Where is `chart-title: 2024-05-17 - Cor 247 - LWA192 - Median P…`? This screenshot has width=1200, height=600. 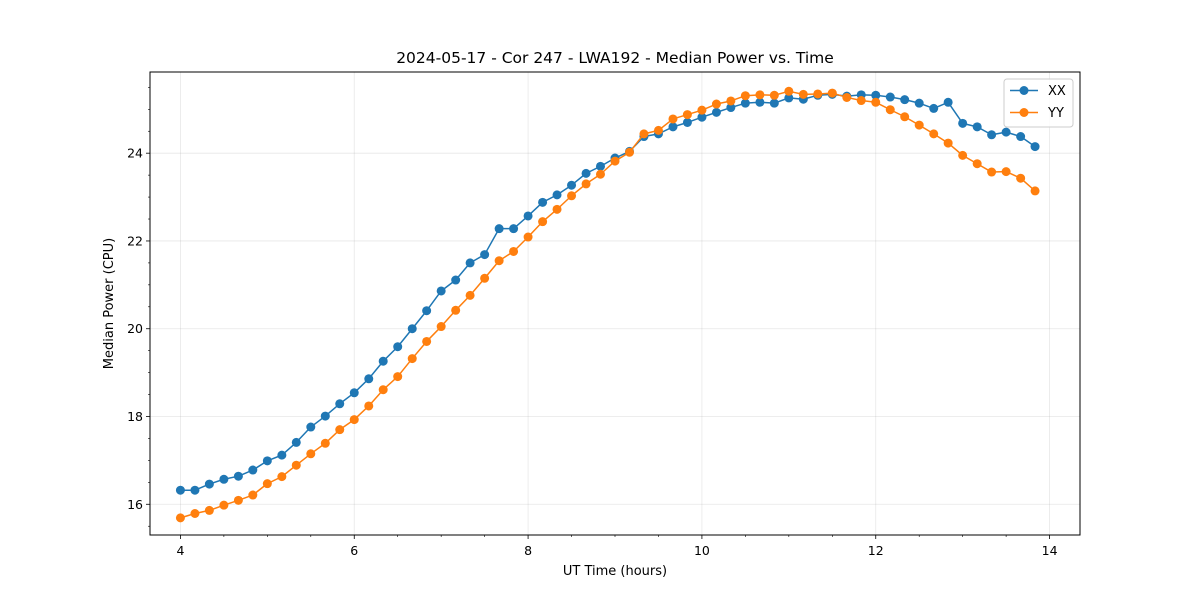
chart-title: 2024-05-17 - Cor 247 - LWA192 - Median P… is located at coordinates (615, 58).